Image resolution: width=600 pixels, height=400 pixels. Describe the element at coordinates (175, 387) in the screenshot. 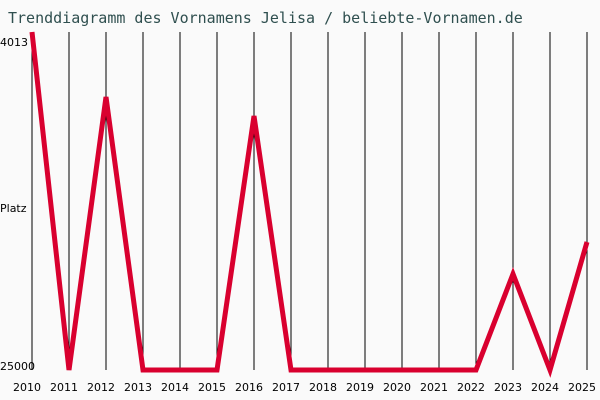

I see `x-tick-label: 2014` at that location.